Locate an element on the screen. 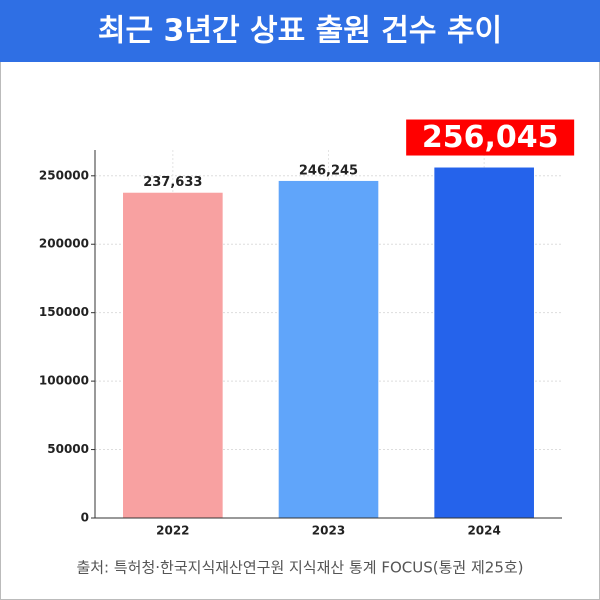  source: 출처: 특허청·한국지식재산연구원 지식재산 통계 FOCUS(통권 제25호) is located at coordinates (299, 568).